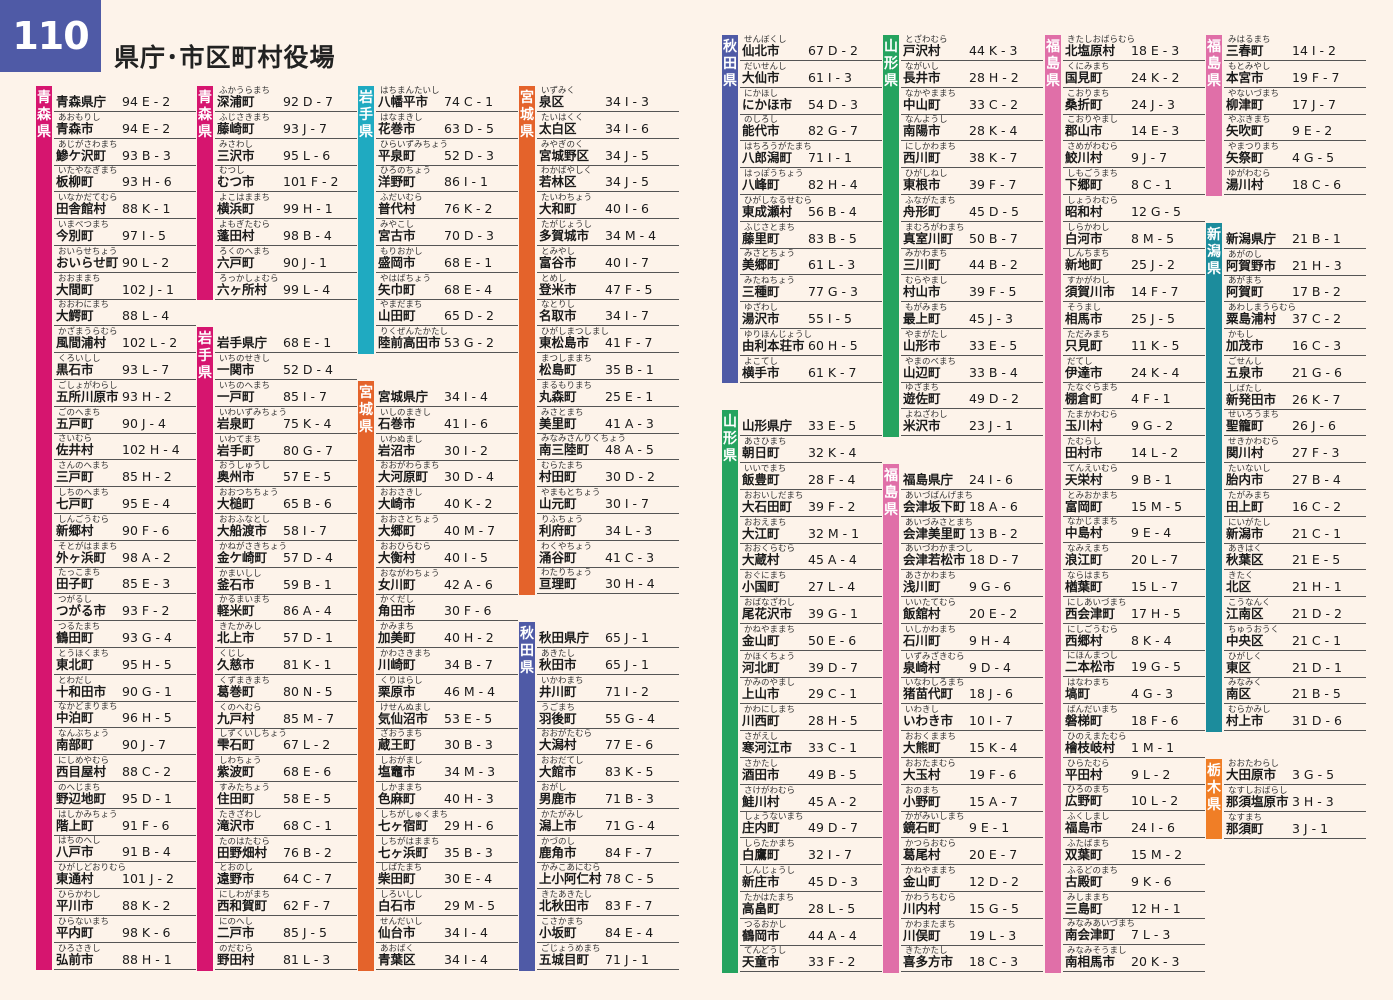  Describe the element at coordinates (447, 716) in the screenshot. I see `municipality-entry: けせんぬまし 気仙沼市 53 E - 5` at that location.